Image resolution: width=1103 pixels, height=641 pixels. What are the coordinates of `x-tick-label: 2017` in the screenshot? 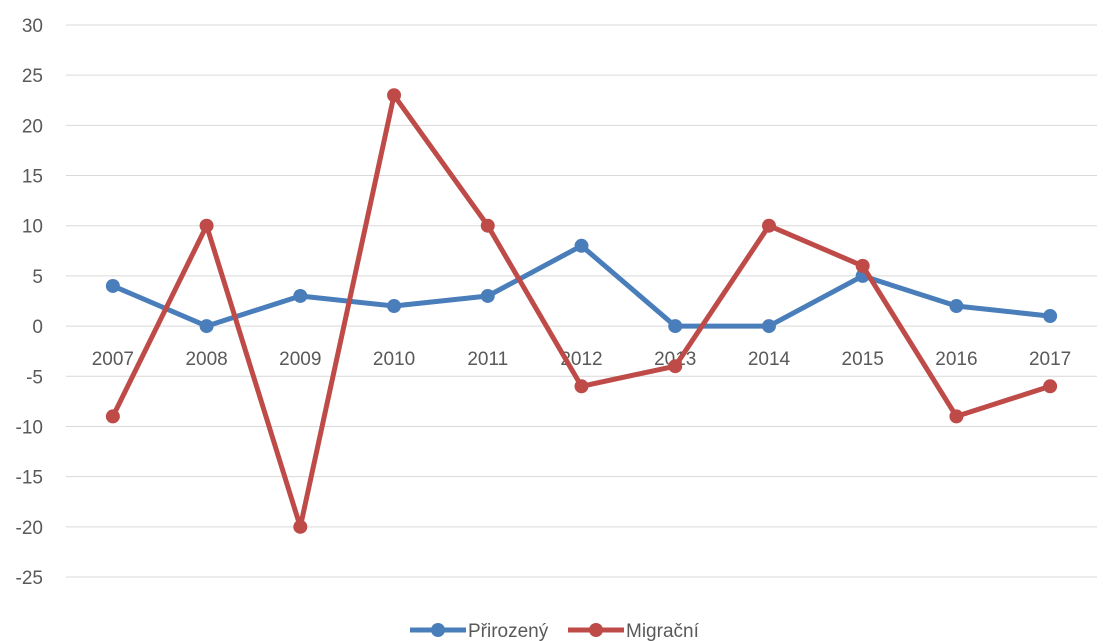 It's located at (1050, 359).